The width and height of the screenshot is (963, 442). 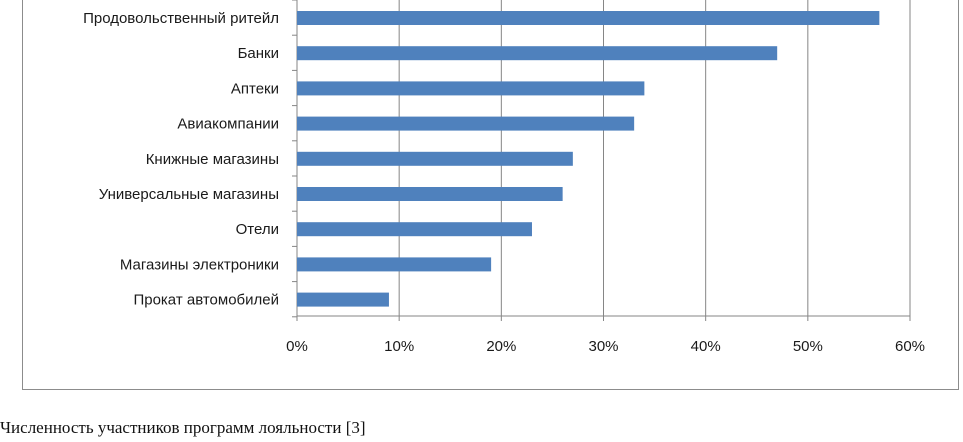 I want to click on x-tick-label: 30%, so click(x=603, y=346).